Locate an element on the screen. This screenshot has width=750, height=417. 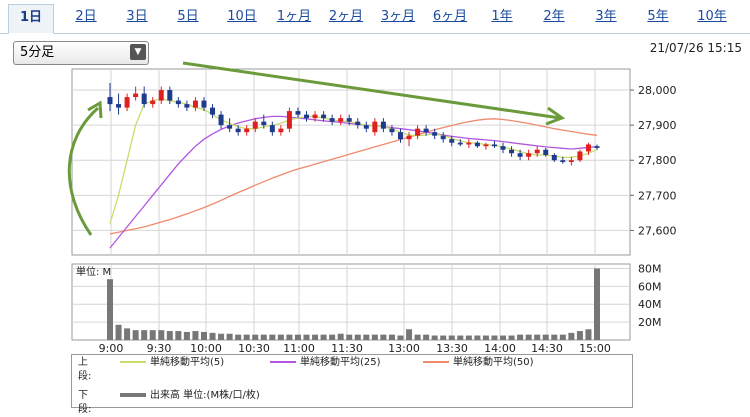
interval-select: 5分足 ▼ is located at coordinates (81, 53).